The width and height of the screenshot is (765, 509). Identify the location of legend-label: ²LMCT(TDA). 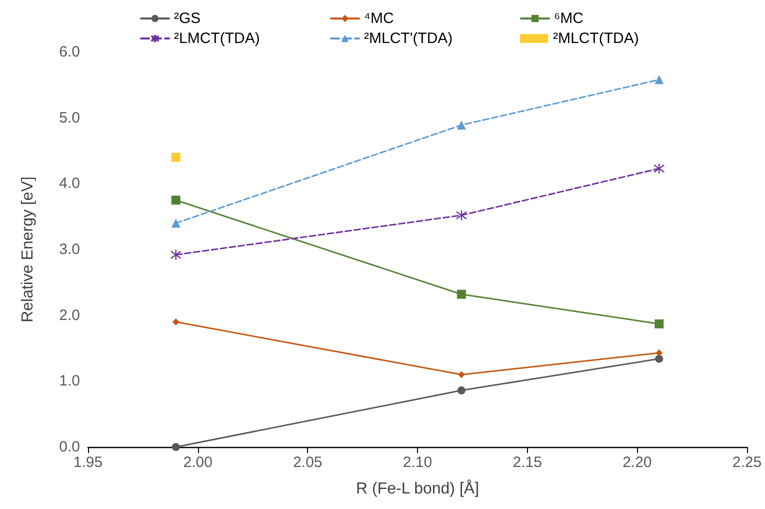
(217, 38).